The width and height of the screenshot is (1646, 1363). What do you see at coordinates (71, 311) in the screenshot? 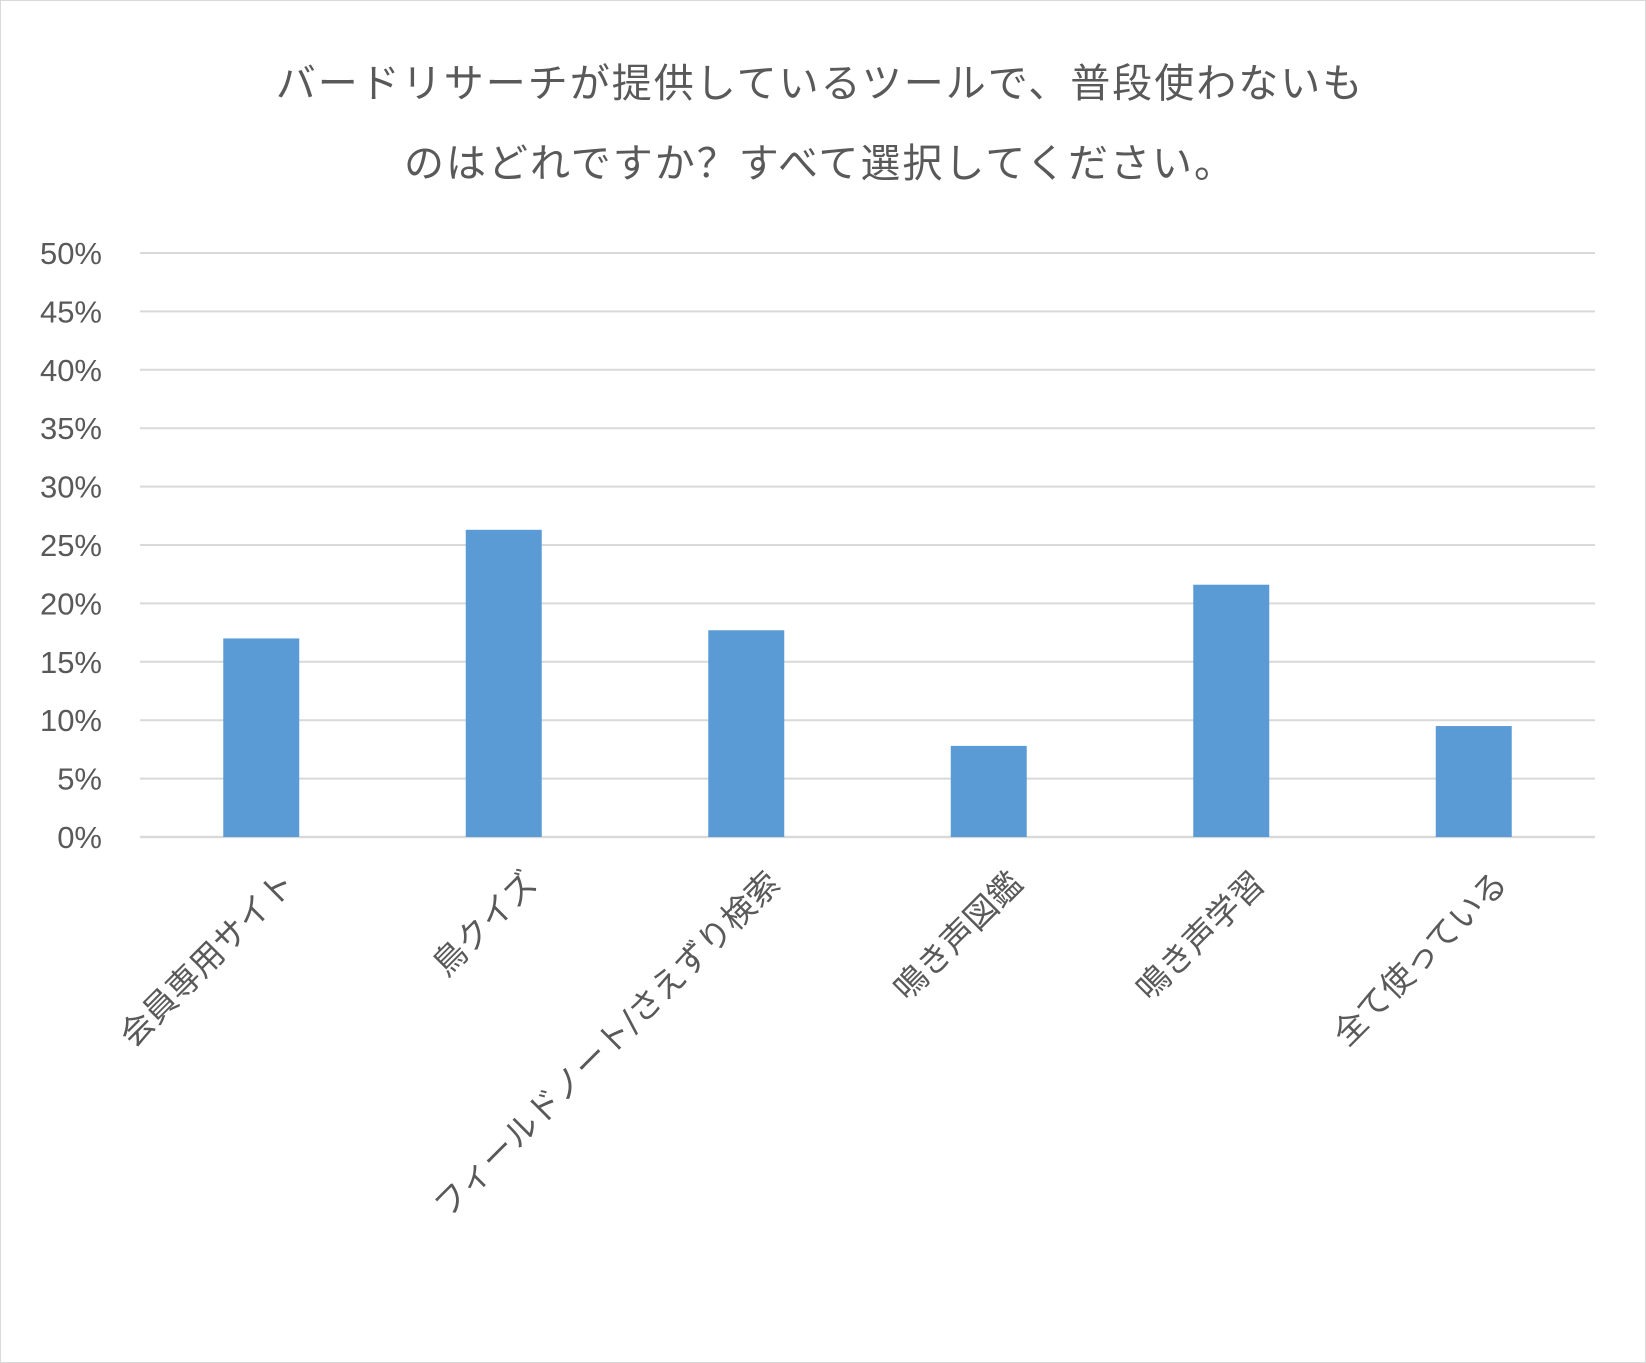
I see `y-tick-label: 45%` at bounding box center [71, 311].